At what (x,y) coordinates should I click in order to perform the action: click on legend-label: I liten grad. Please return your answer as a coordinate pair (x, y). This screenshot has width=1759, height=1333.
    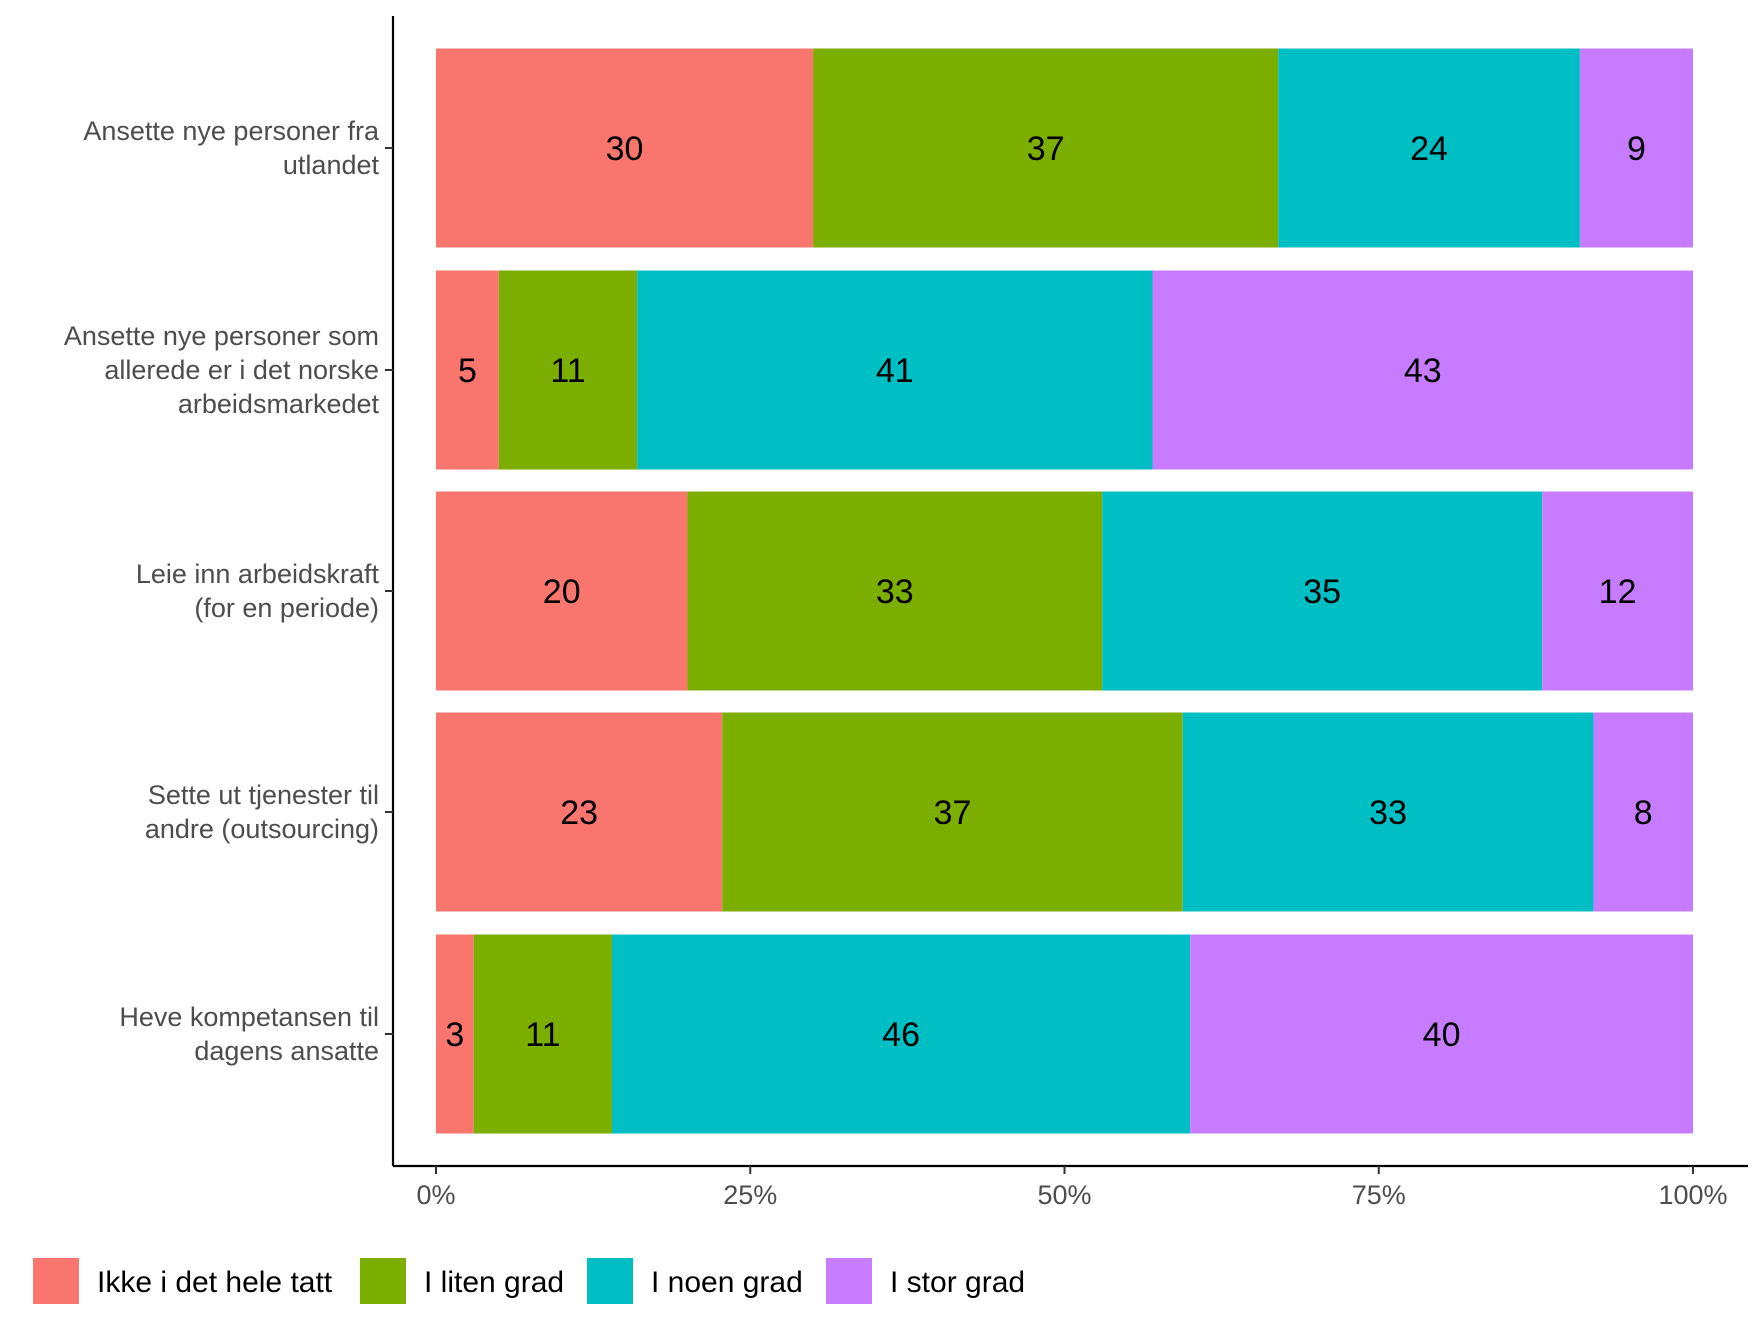
    Looking at the image, I should click on (494, 1282).